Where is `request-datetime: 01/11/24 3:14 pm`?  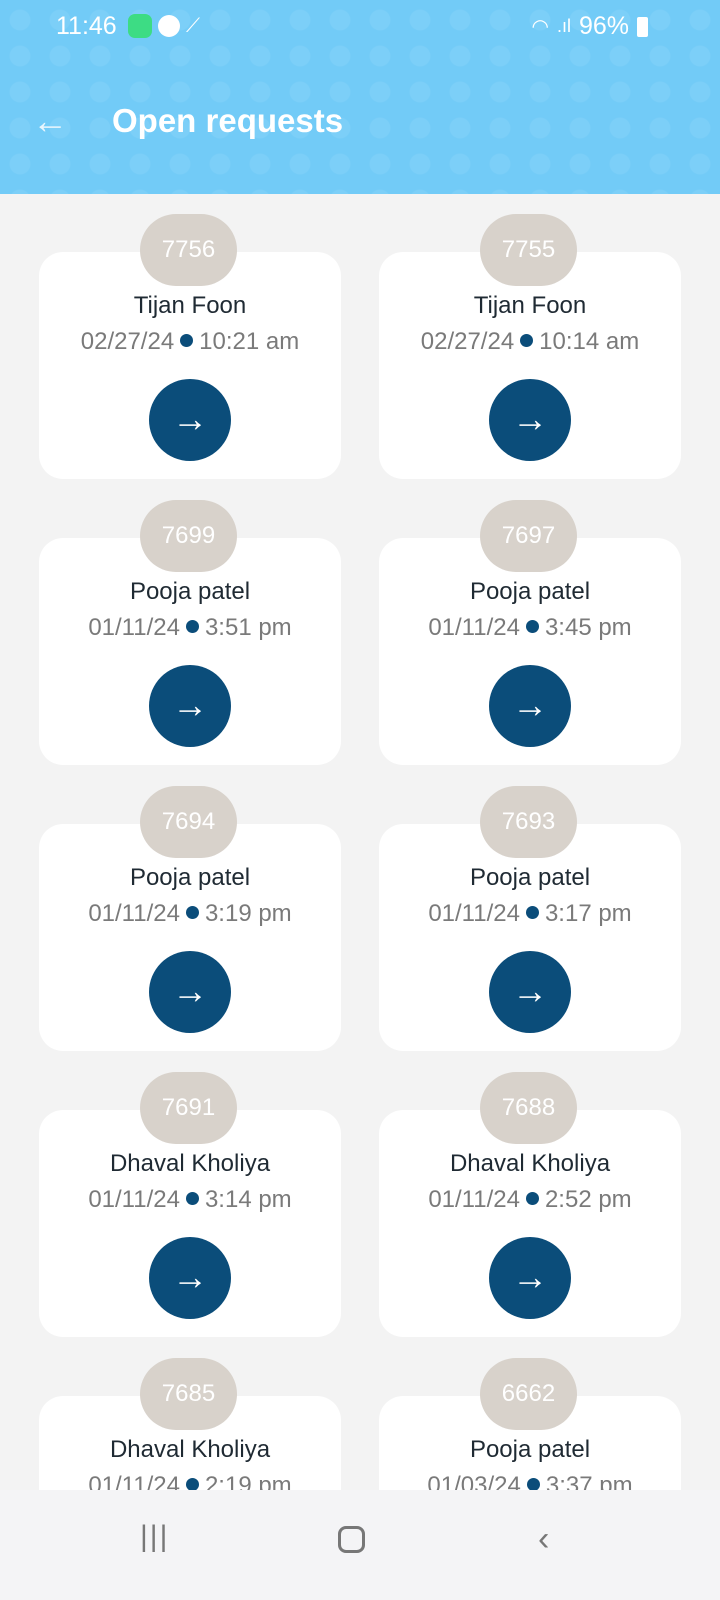 request-datetime: 01/11/24 3:14 pm is located at coordinates (190, 1200).